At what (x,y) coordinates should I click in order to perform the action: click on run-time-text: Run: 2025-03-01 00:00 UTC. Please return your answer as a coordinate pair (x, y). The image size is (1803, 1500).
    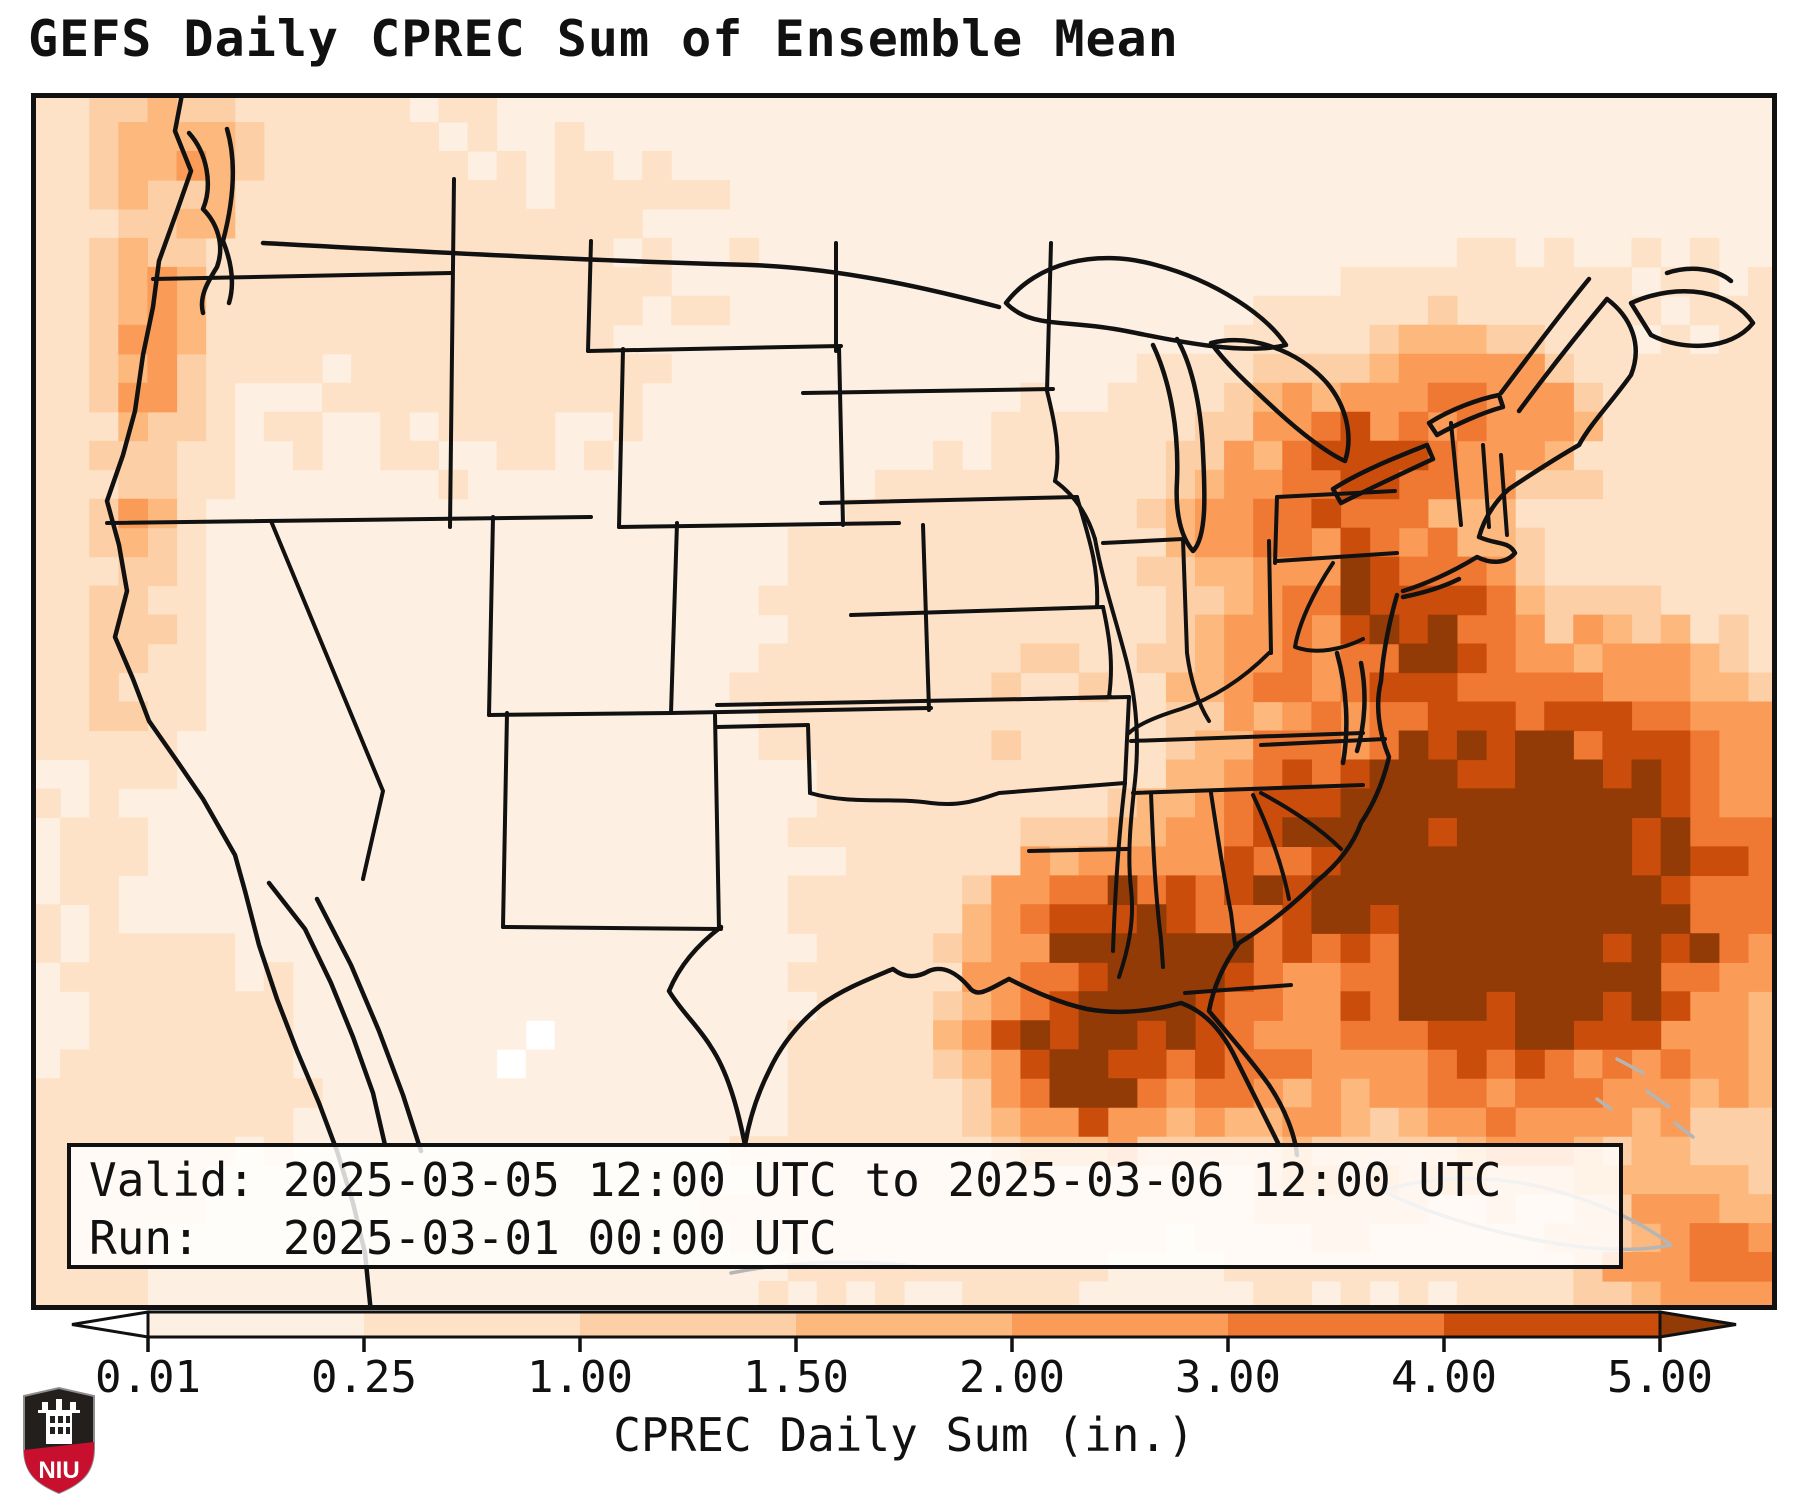
    Looking at the image, I should click on (463, 1238).